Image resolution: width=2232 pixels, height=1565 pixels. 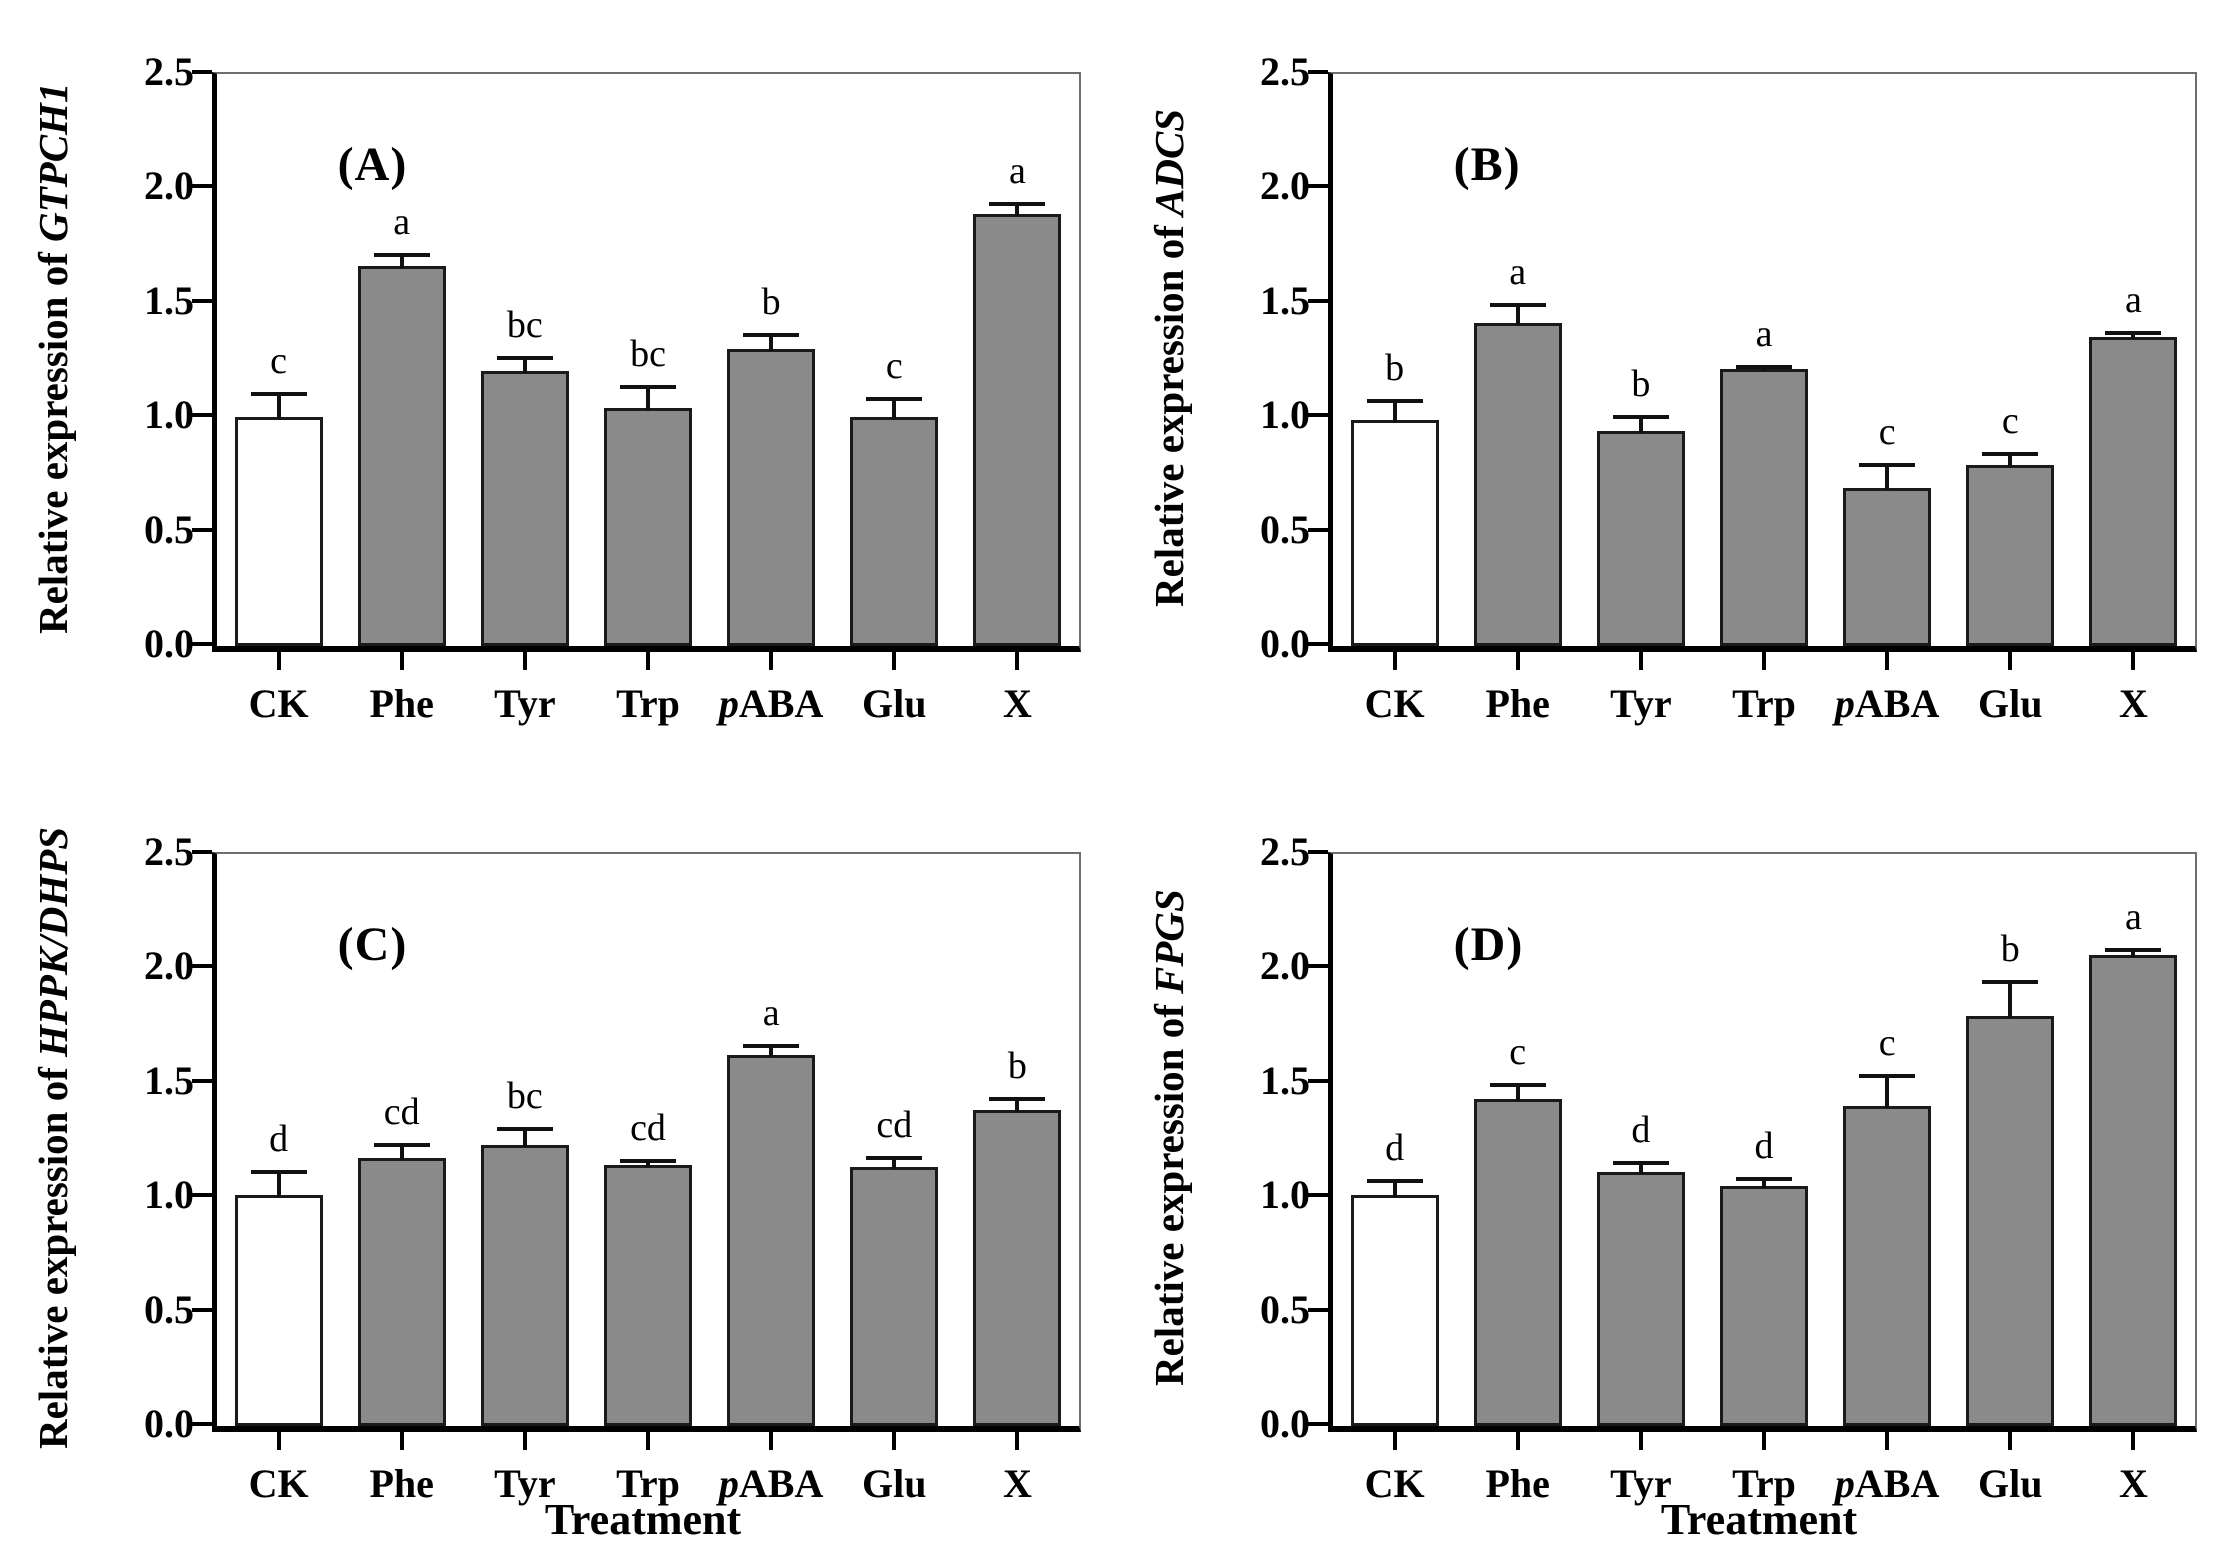 I want to click on sig-letter-glu: c, so click(x=2010, y=420).